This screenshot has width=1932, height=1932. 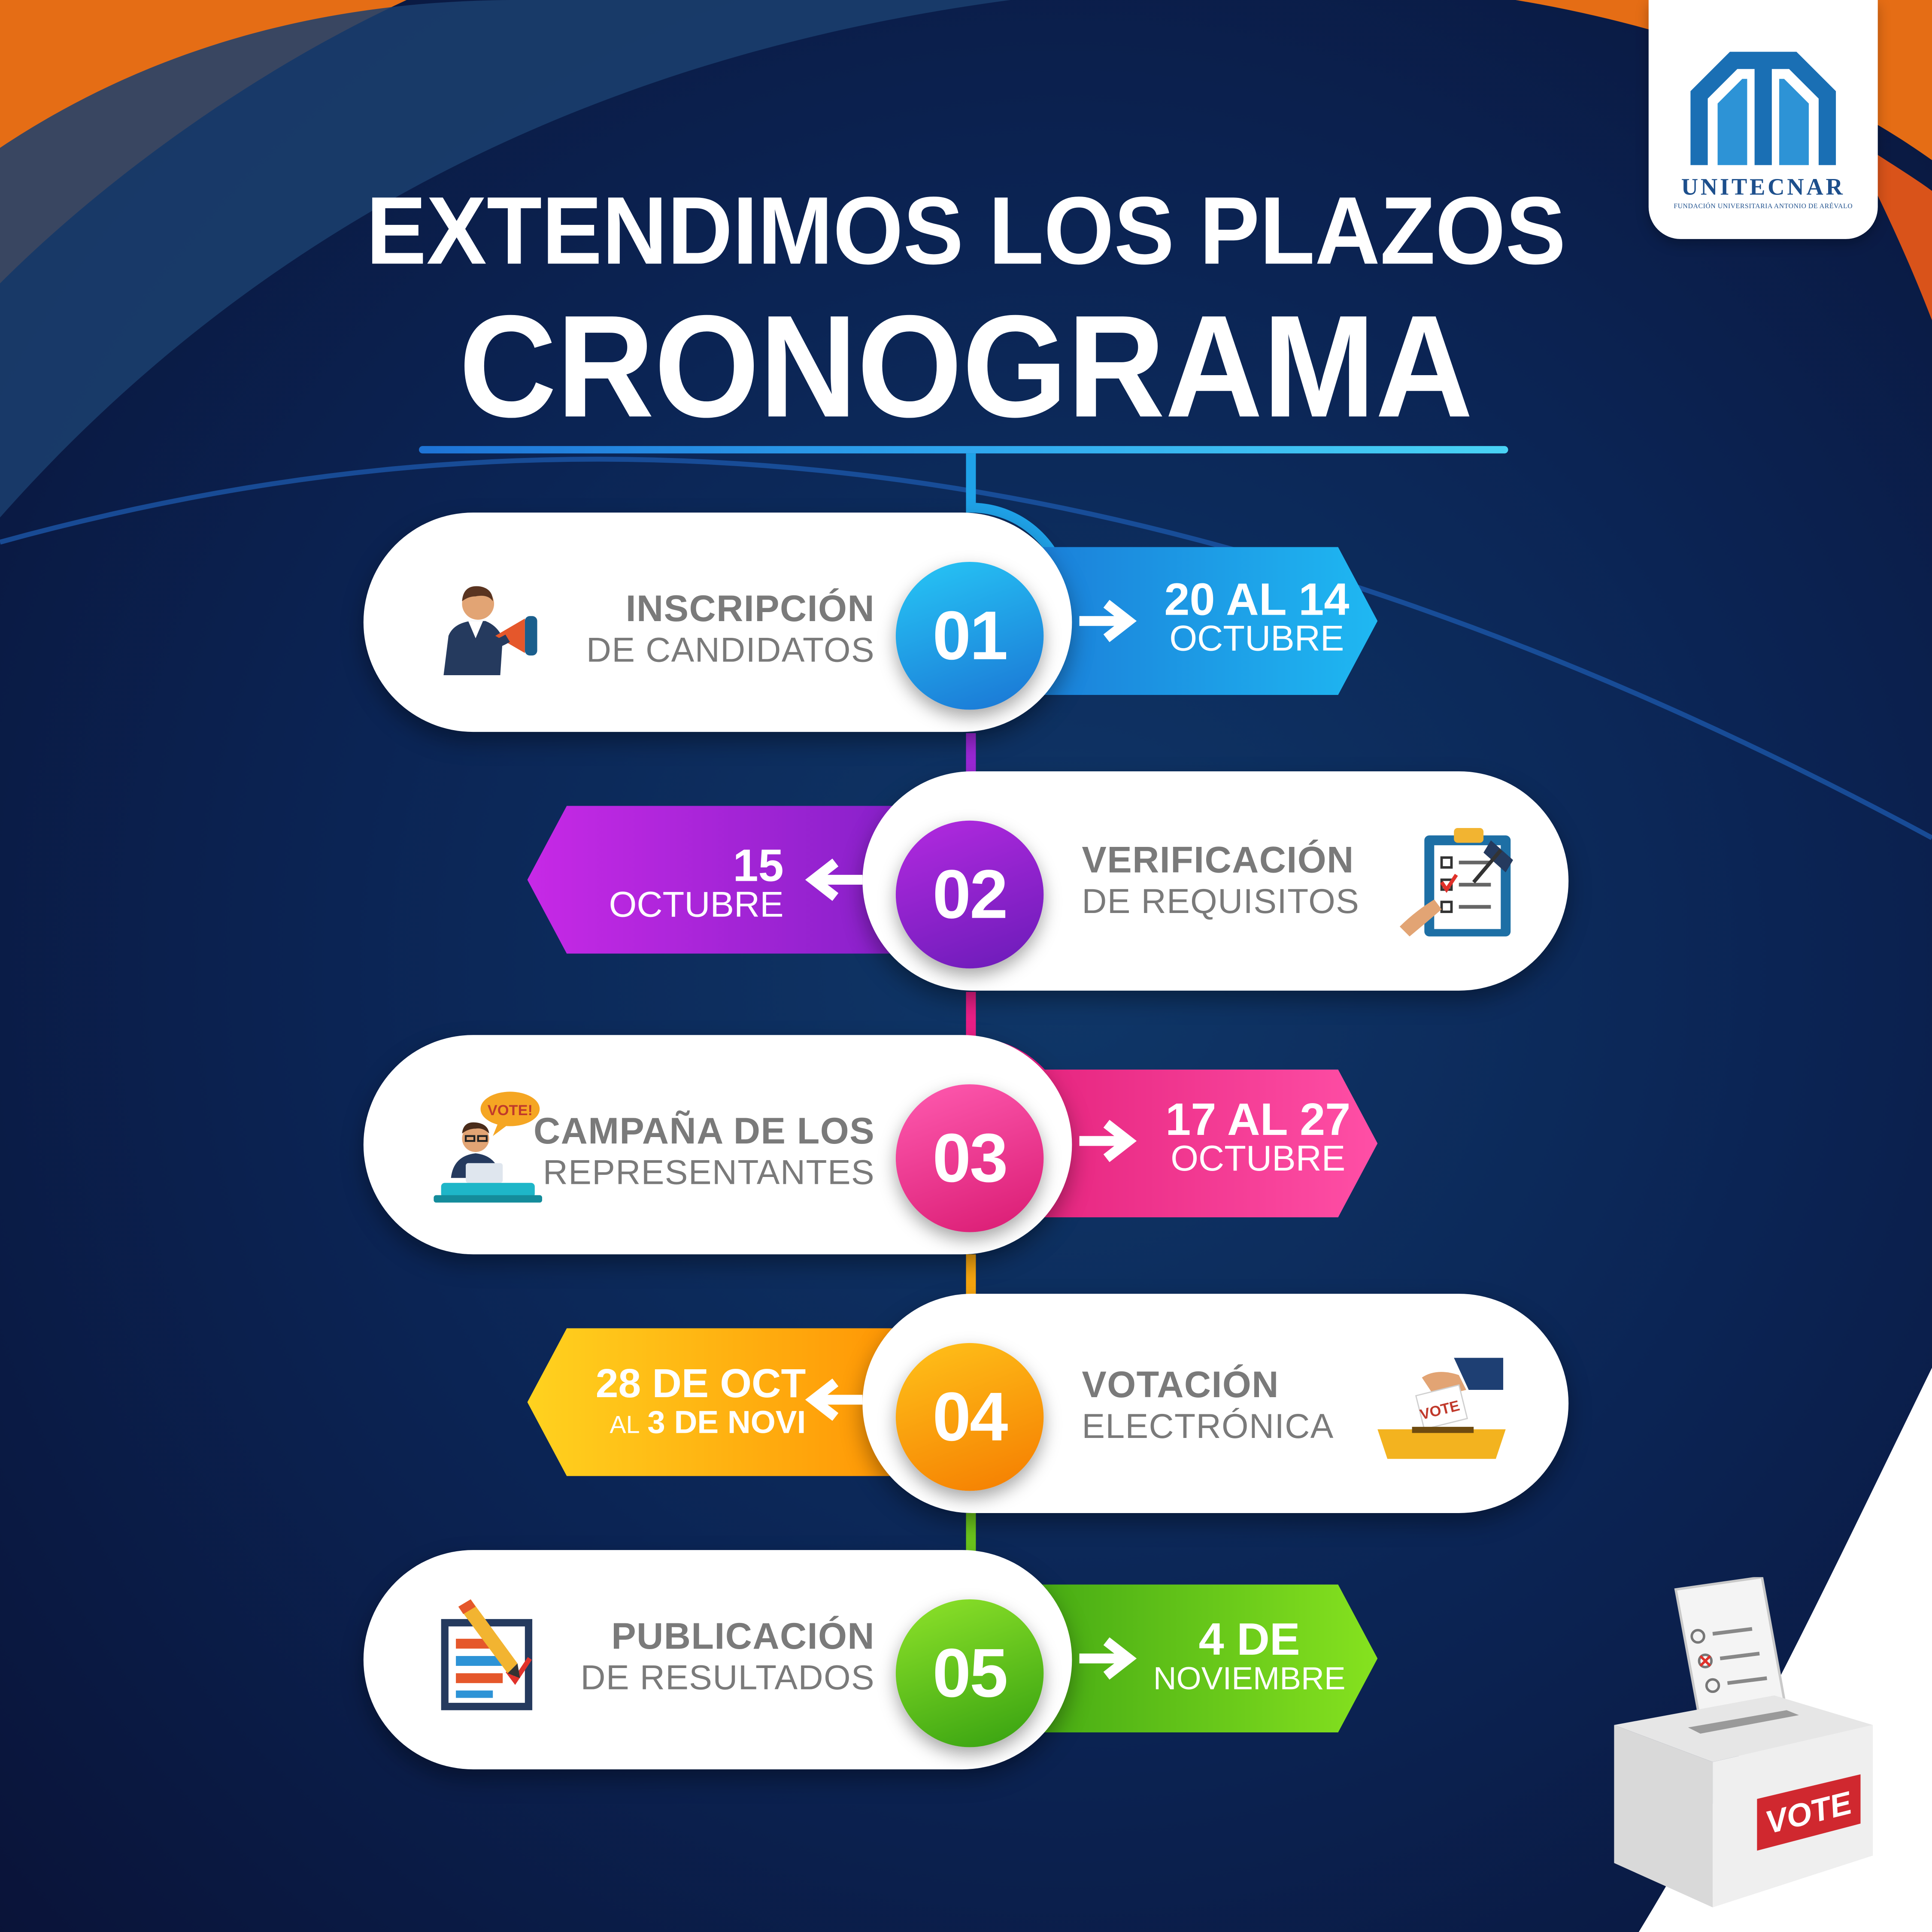 I want to click on results-document-icon, so click(x=487, y=1655).